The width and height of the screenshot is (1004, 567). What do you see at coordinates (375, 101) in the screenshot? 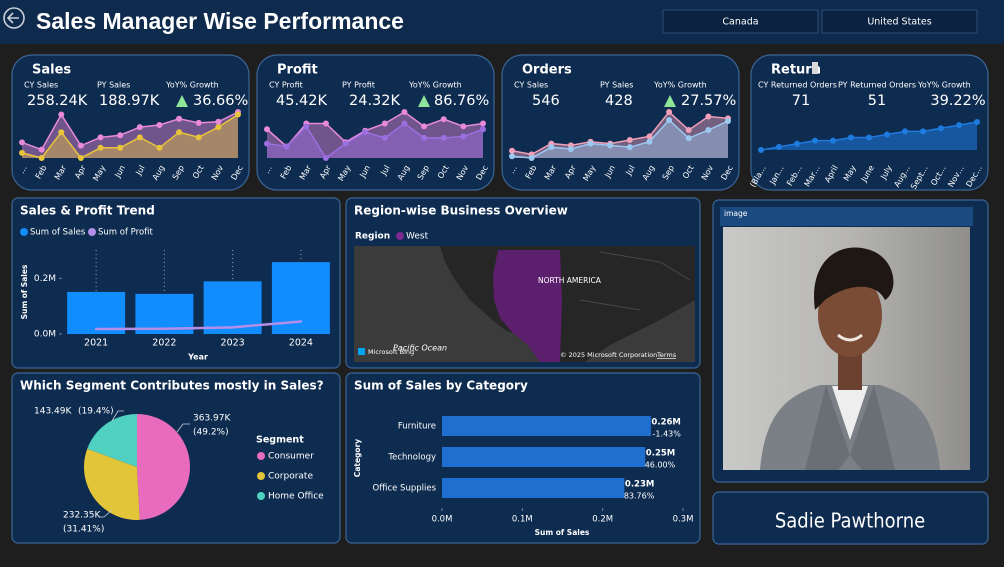
I see `metric-value: 24.32K` at bounding box center [375, 101].